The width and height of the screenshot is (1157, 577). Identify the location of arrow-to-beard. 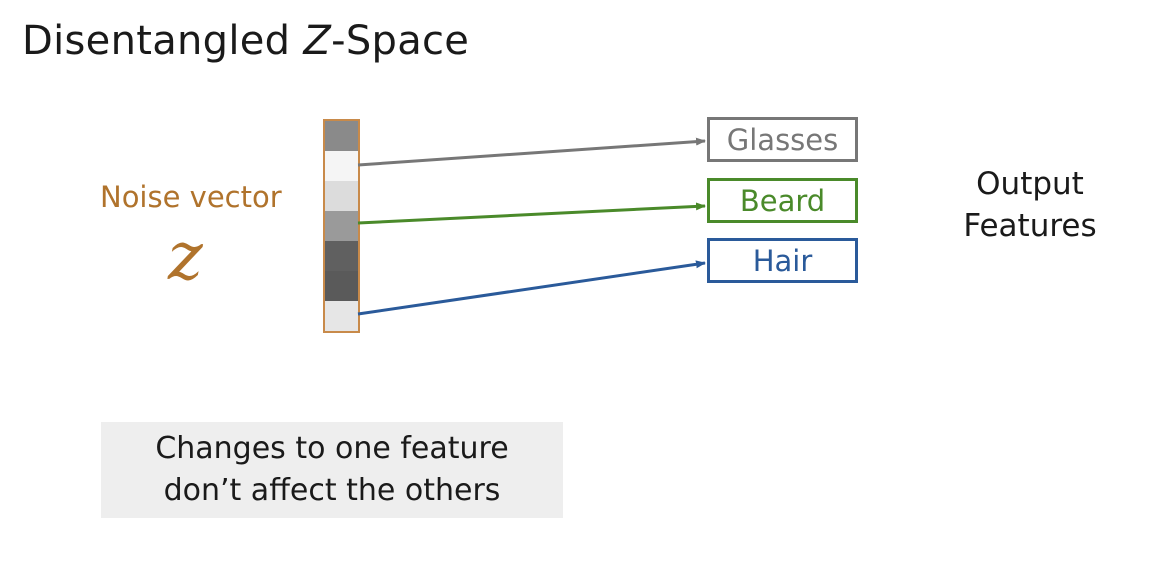
(531, 213).